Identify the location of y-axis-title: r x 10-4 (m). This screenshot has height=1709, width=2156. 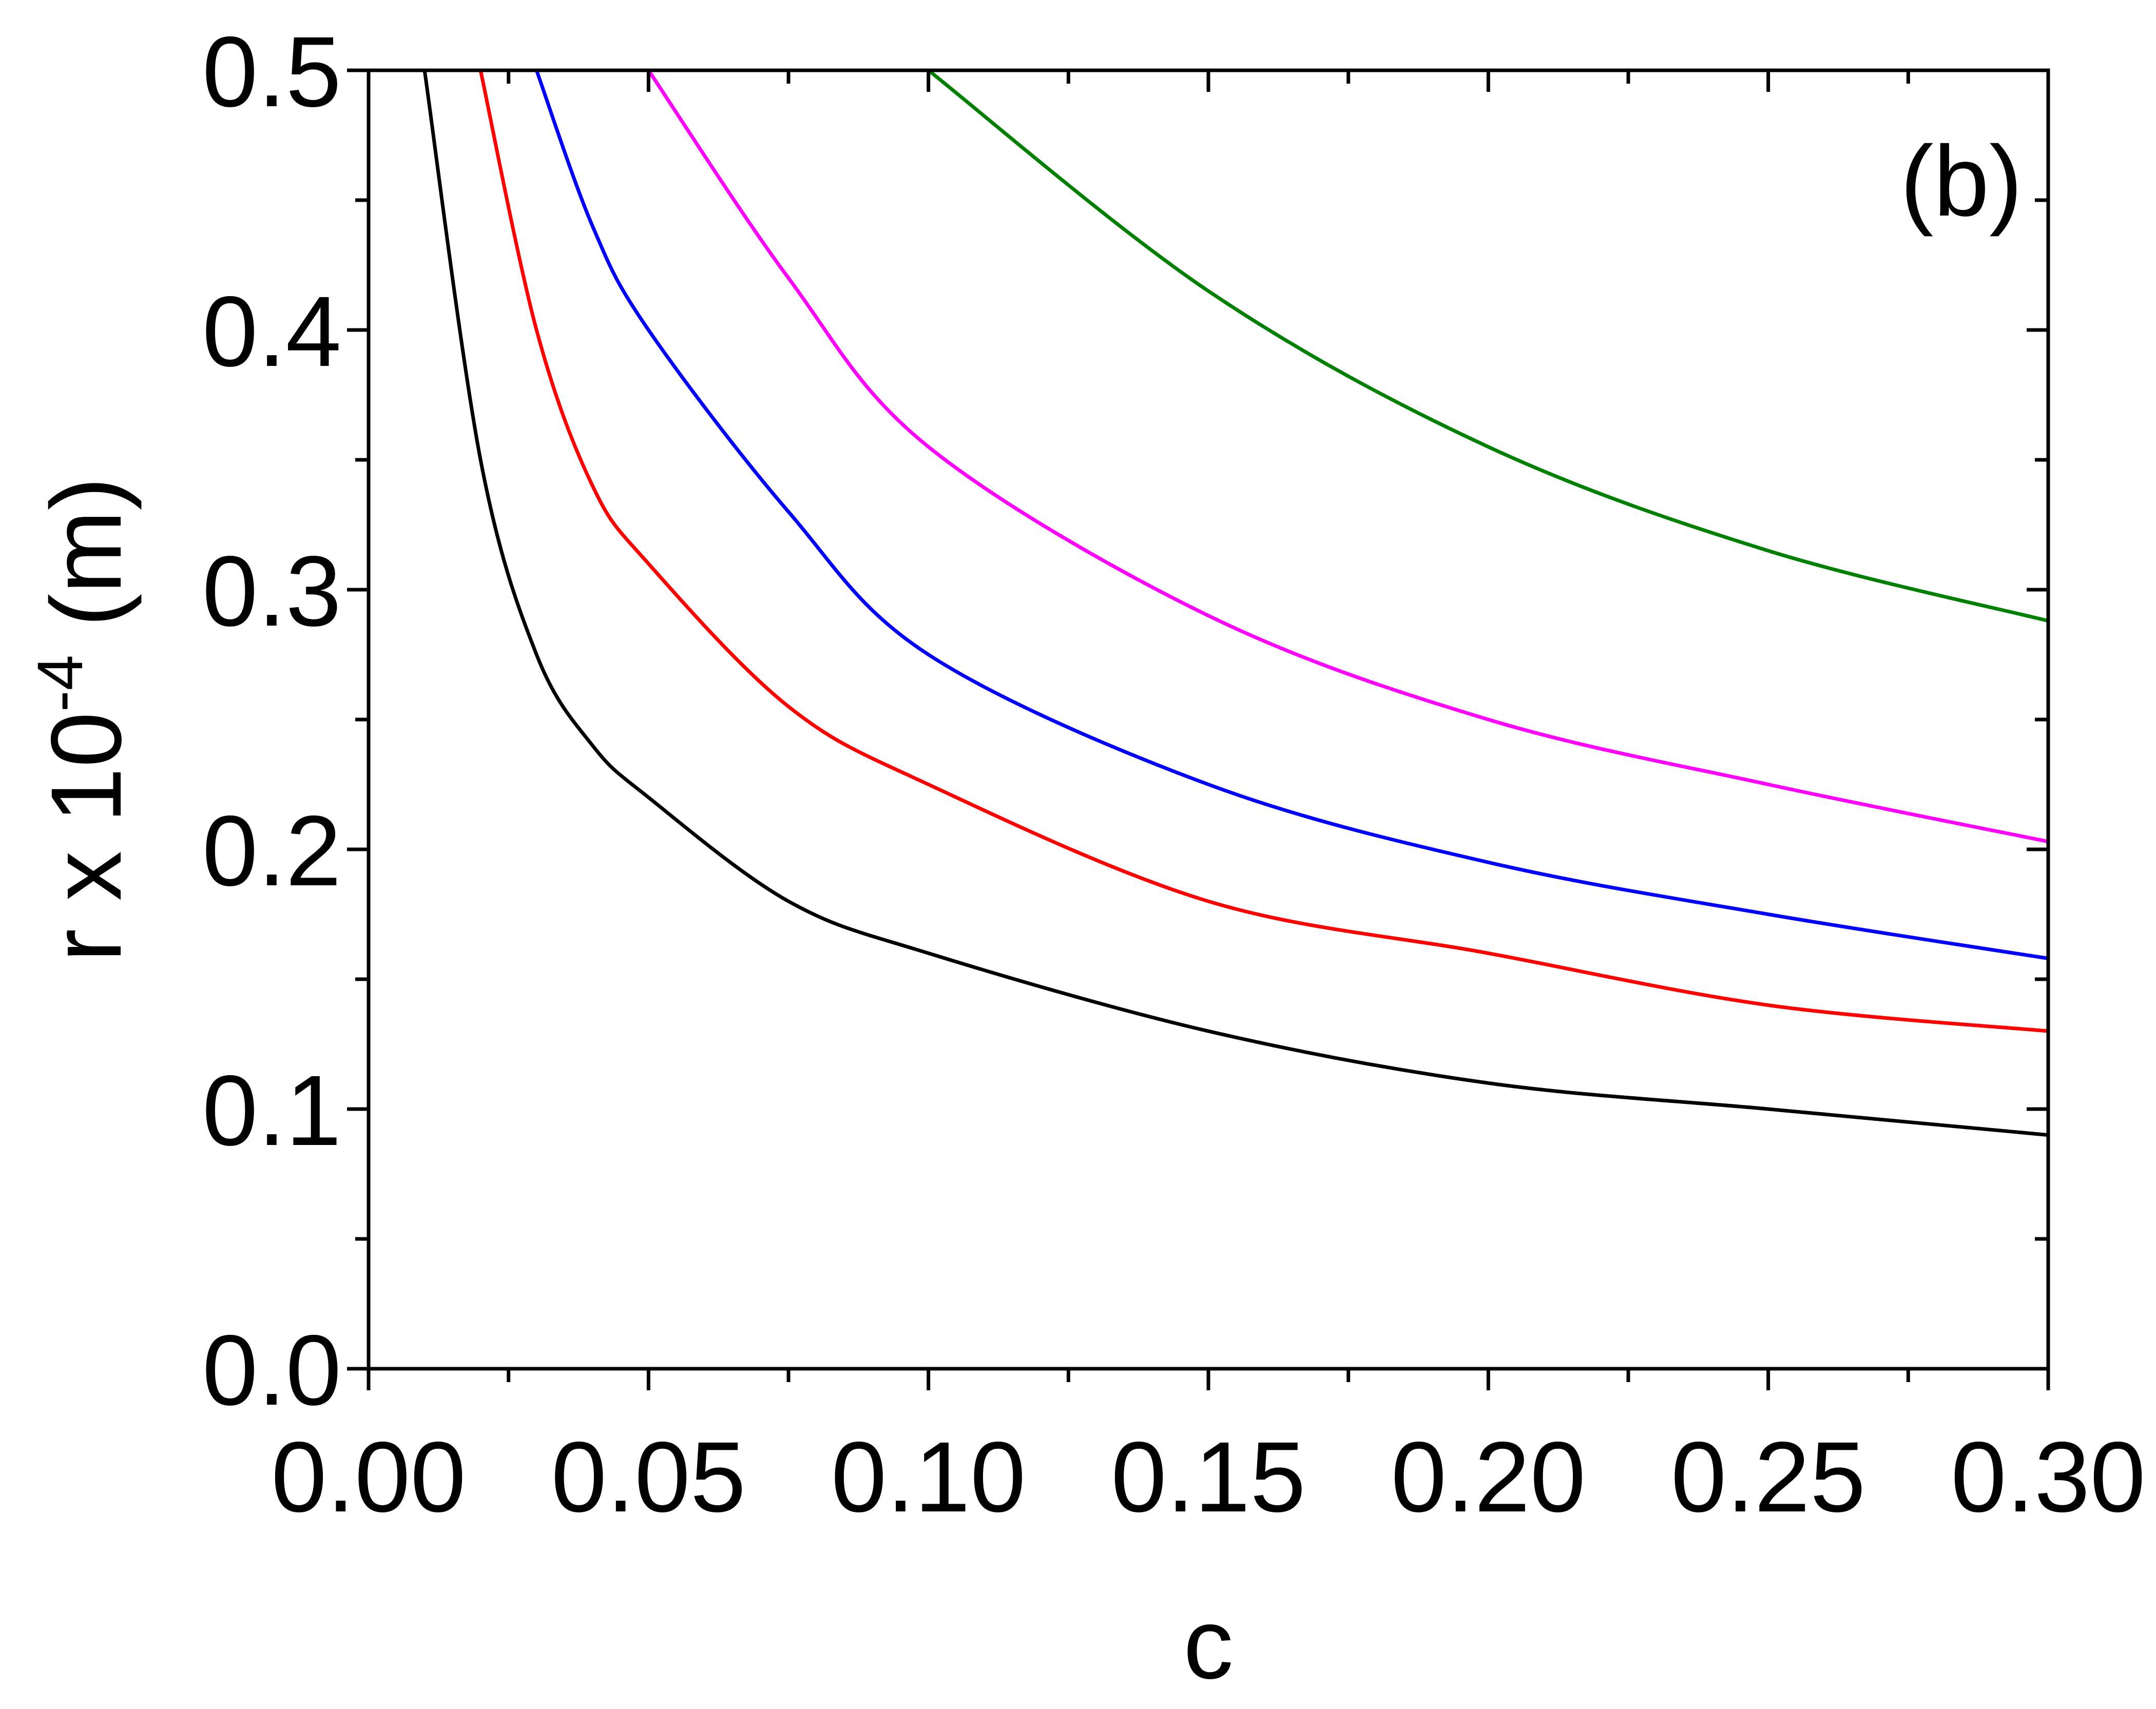
(83, 719).